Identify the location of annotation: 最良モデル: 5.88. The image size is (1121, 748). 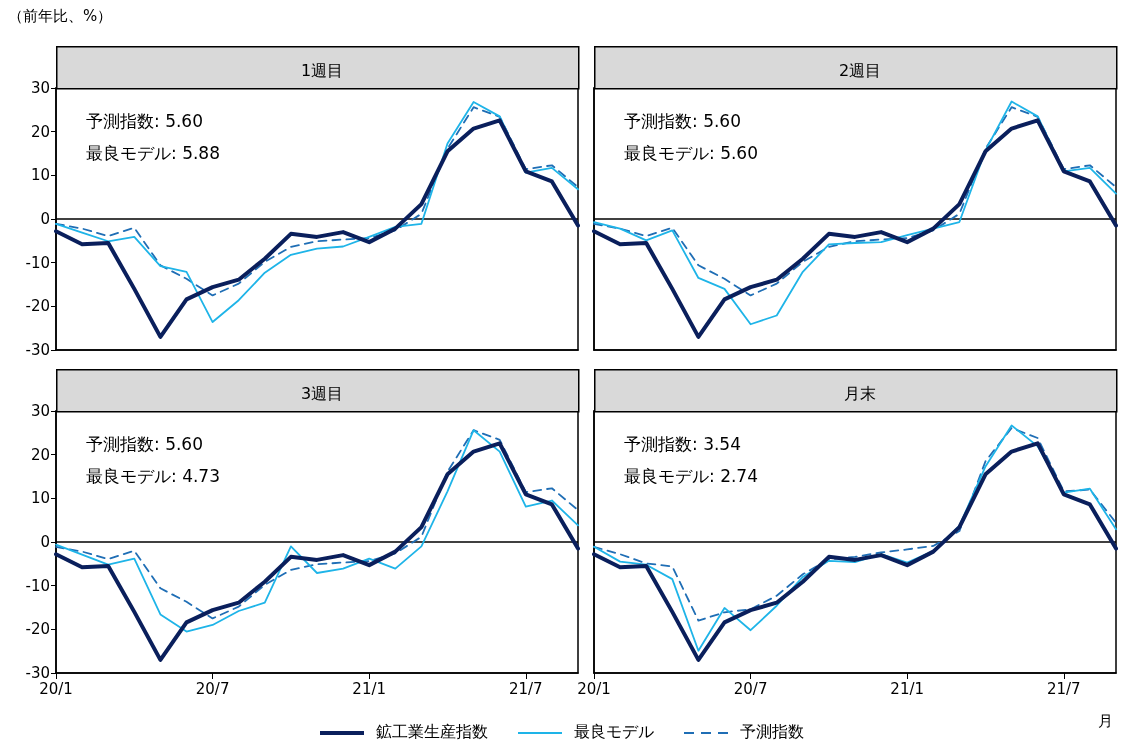
(153, 152).